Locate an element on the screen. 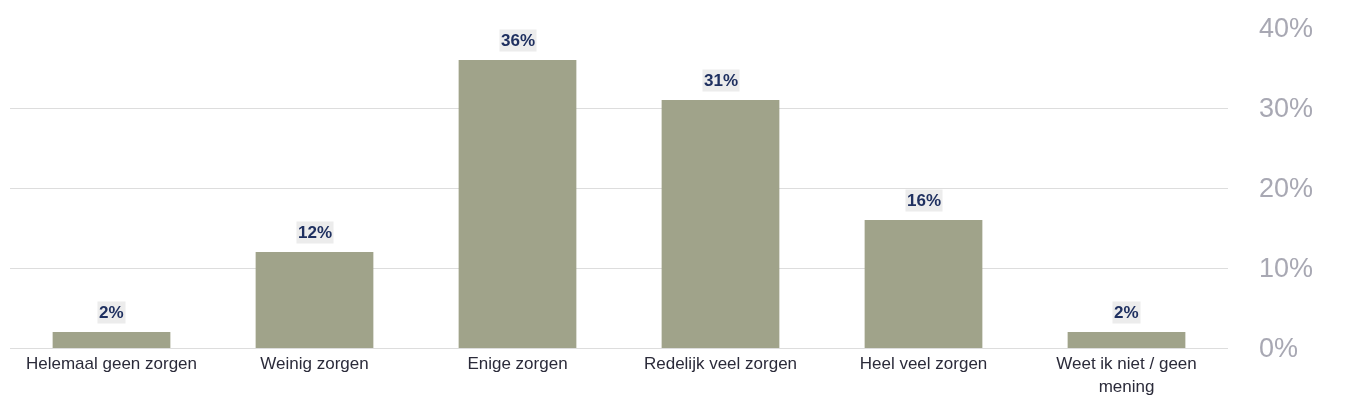 The image size is (1348, 414). x-tick-label: Weet ik niet / geen mening is located at coordinates (1126, 375).